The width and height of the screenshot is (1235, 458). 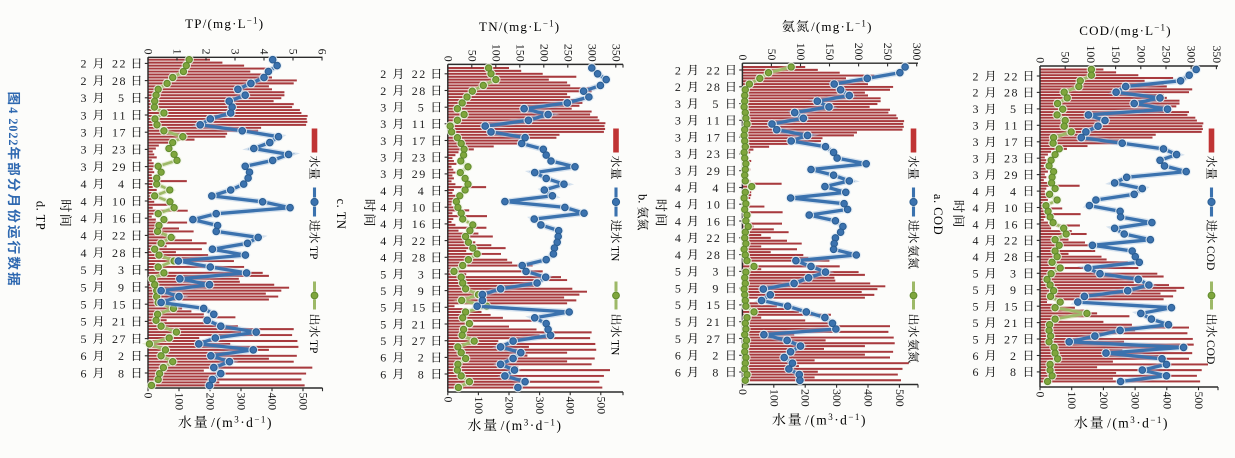 What do you see at coordinates (519, 27) in the screenshot?
I see `svg-text: TN/(mg·L−1)` at bounding box center [519, 27].